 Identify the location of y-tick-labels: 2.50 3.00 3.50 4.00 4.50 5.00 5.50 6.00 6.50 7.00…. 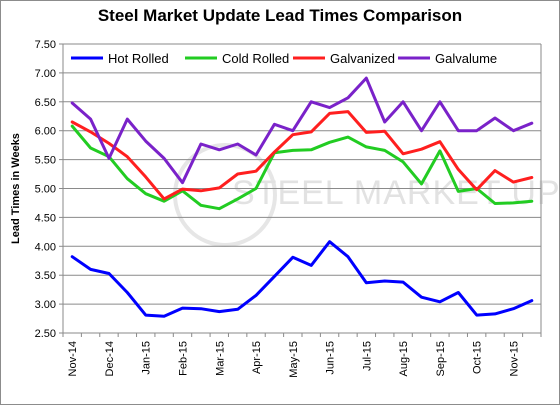
(45, 189).